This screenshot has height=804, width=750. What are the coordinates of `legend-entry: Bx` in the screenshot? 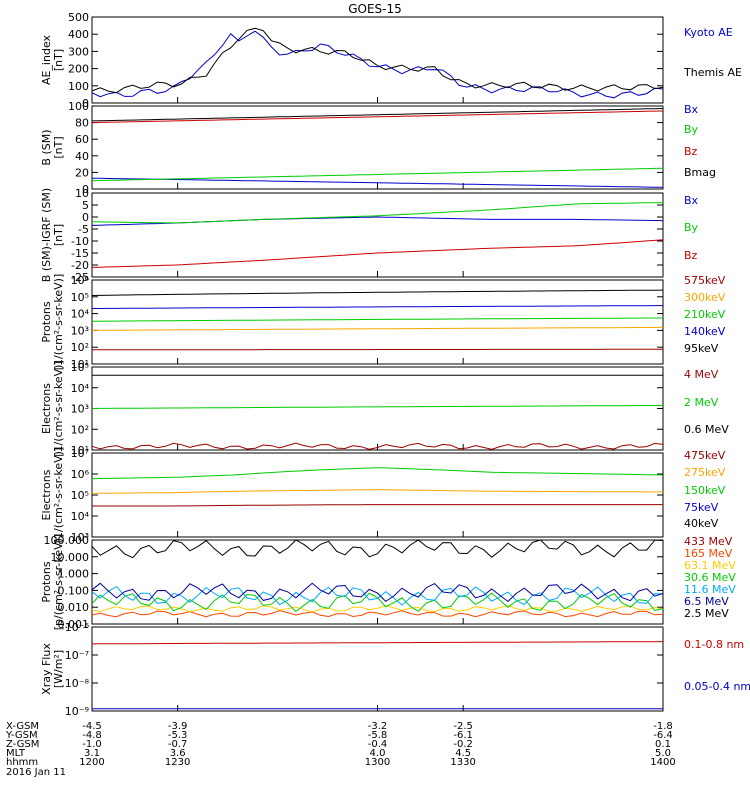 It's located at (691, 200).